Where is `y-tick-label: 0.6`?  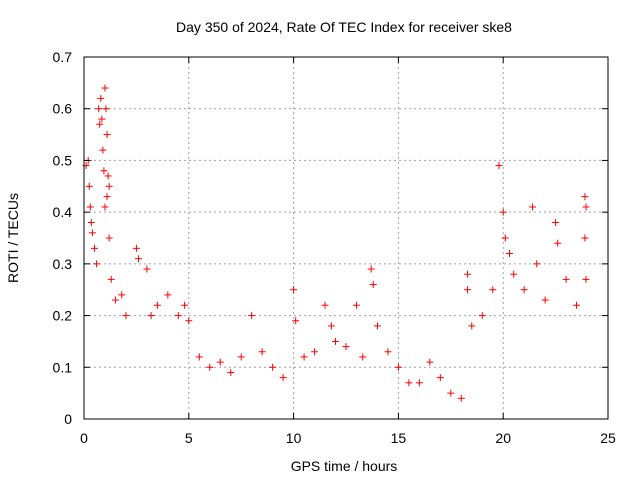
y-tick-label: 0.6 is located at coordinates (63, 109).